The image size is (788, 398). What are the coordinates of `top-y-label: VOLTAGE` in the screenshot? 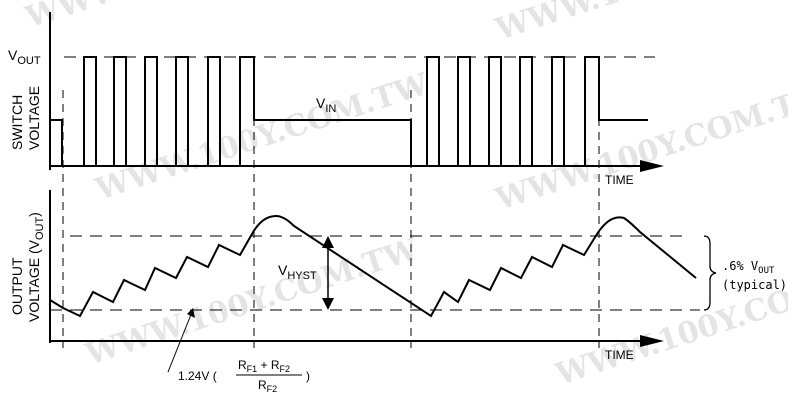 It's located at (34, 118).